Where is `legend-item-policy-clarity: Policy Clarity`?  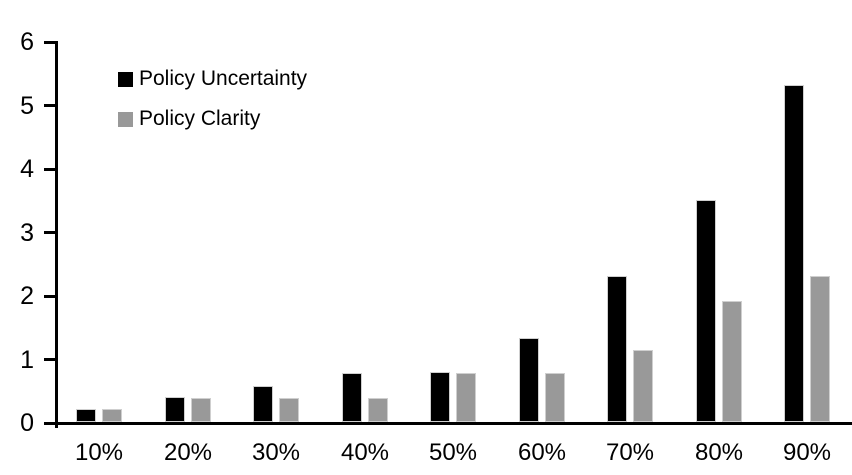 legend-item-policy-clarity: Policy Clarity is located at coordinates (212, 119).